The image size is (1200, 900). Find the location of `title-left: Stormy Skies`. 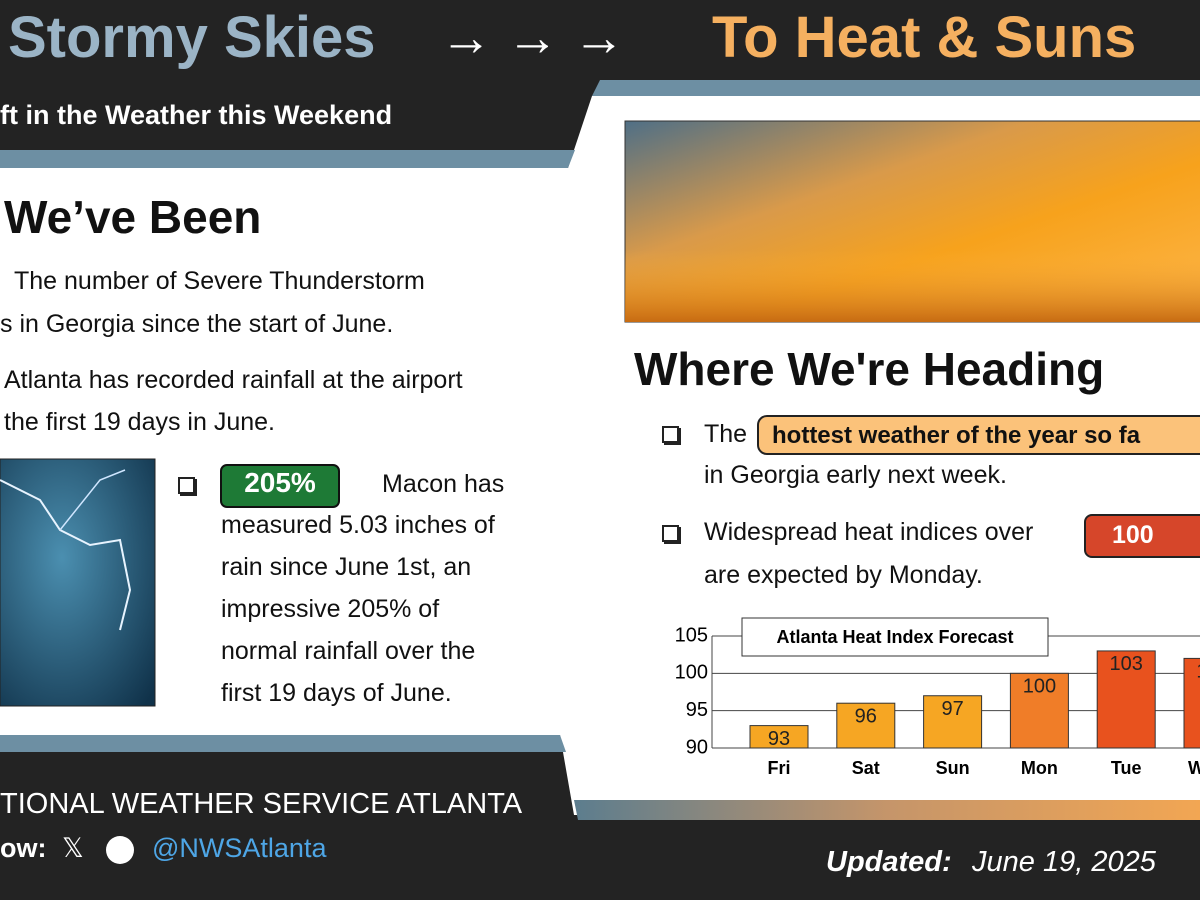

title-left: Stormy Skies is located at coordinates (192, 37).